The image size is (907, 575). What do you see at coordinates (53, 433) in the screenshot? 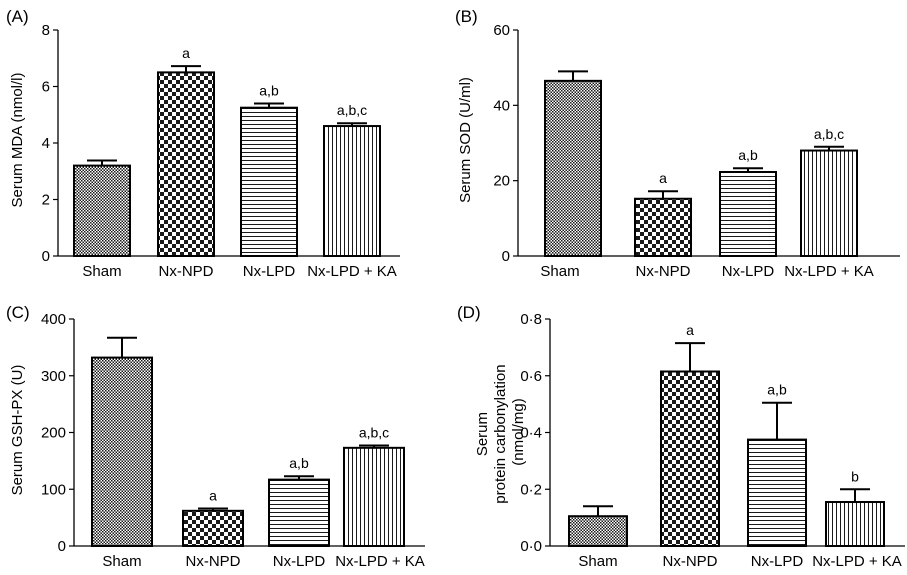
I see `y-tick-label: 200` at bounding box center [53, 433].